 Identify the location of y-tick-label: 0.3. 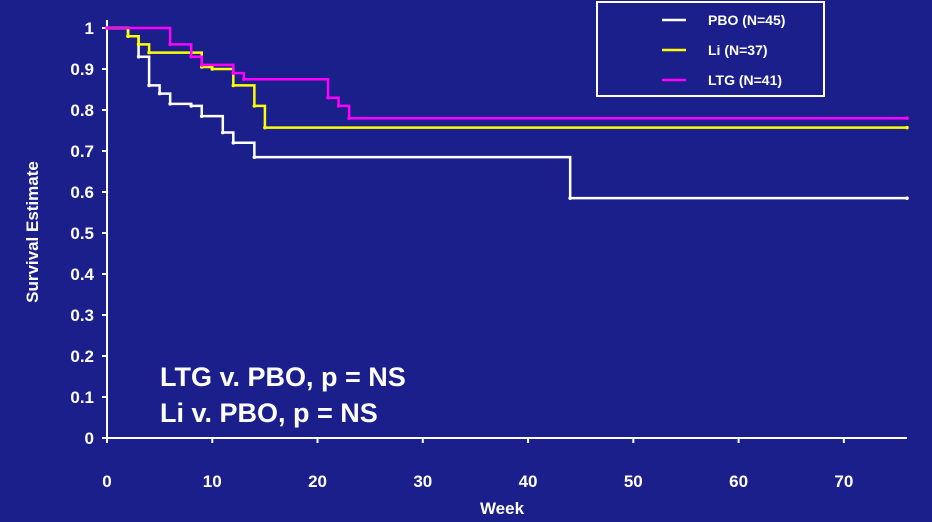
(82, 315).